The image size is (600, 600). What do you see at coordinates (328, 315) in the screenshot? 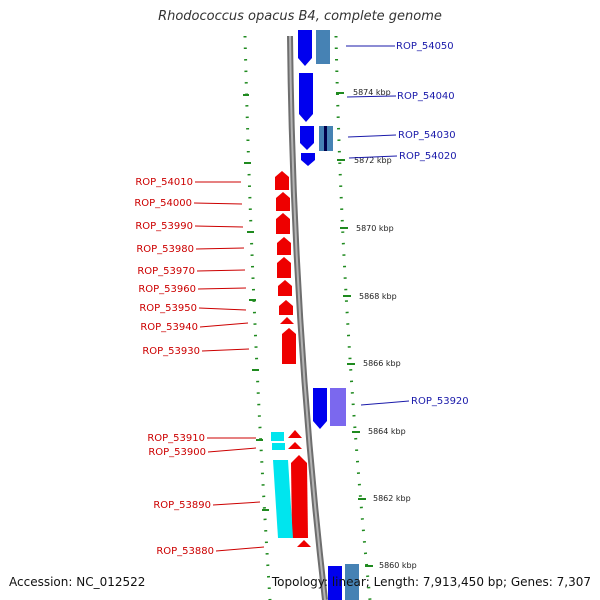
I see `forward-strand-genes` at bounding box center [328, 315].